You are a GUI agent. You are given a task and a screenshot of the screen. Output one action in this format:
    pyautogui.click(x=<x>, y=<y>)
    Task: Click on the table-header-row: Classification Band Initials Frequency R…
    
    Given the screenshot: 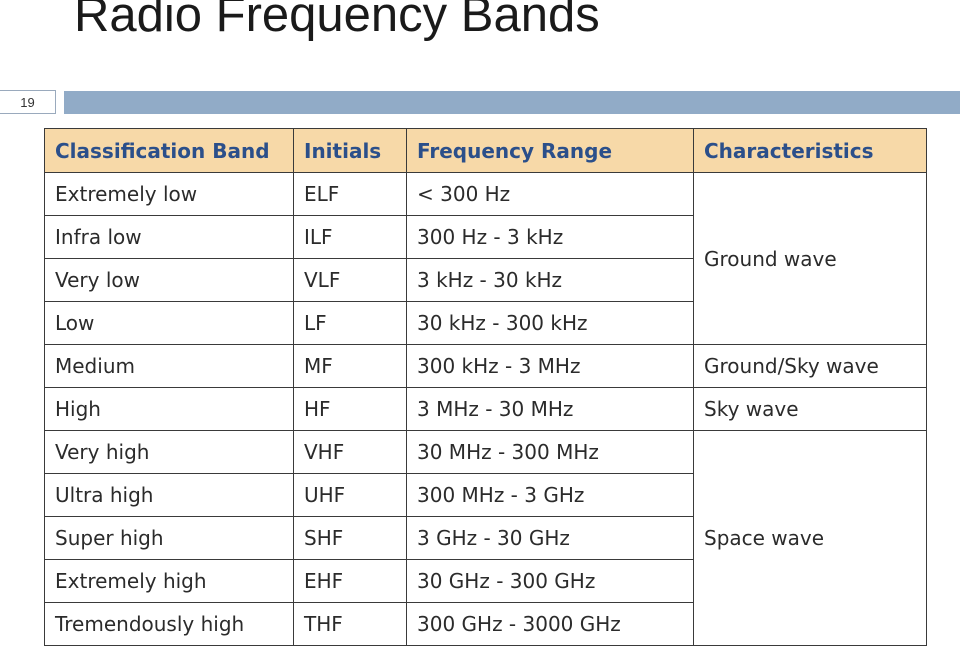 What is the action you would take?
    pyautogui.click(x=485, y=150)
    